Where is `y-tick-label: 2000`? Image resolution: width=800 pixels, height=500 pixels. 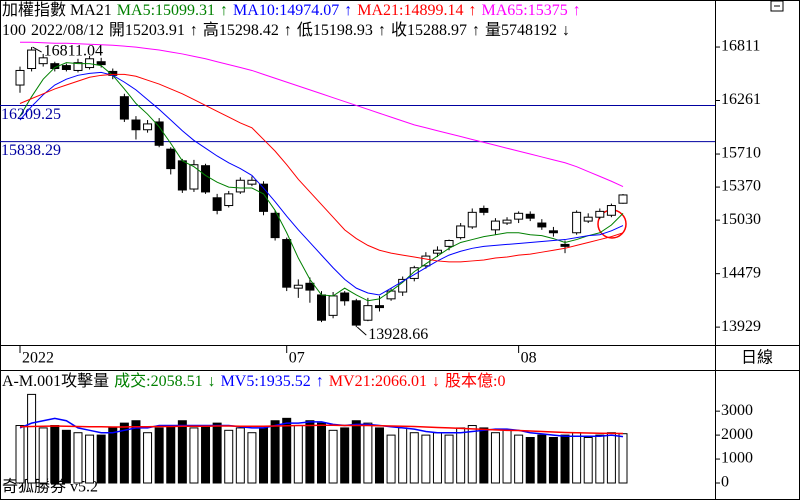 y-tick-label: 2000 is located at coordinates (737, 434).